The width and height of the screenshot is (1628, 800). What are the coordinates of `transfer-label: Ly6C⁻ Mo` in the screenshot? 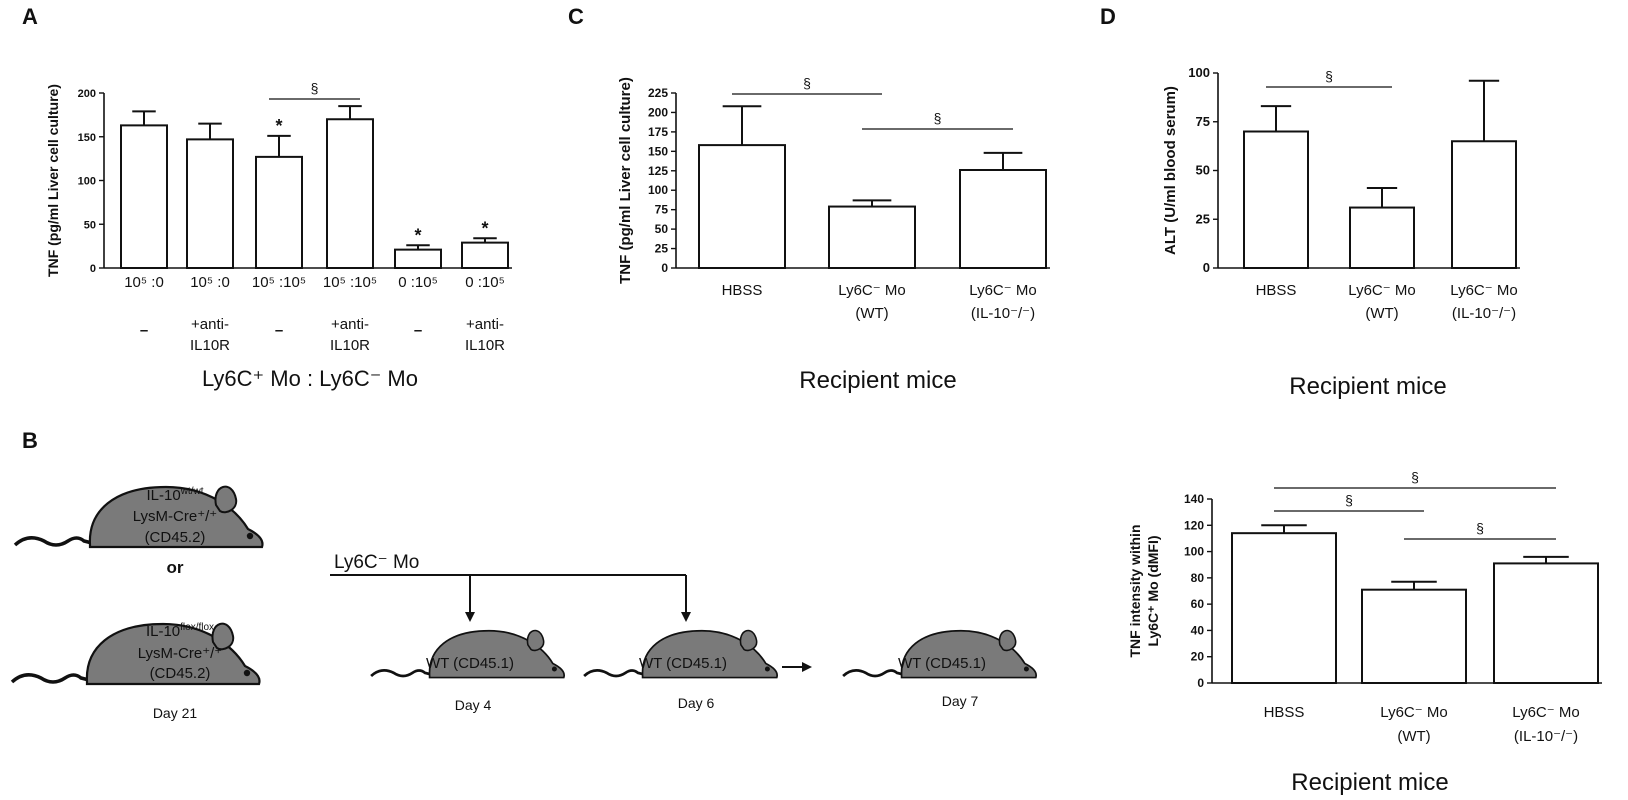 It's located at (376, 562).